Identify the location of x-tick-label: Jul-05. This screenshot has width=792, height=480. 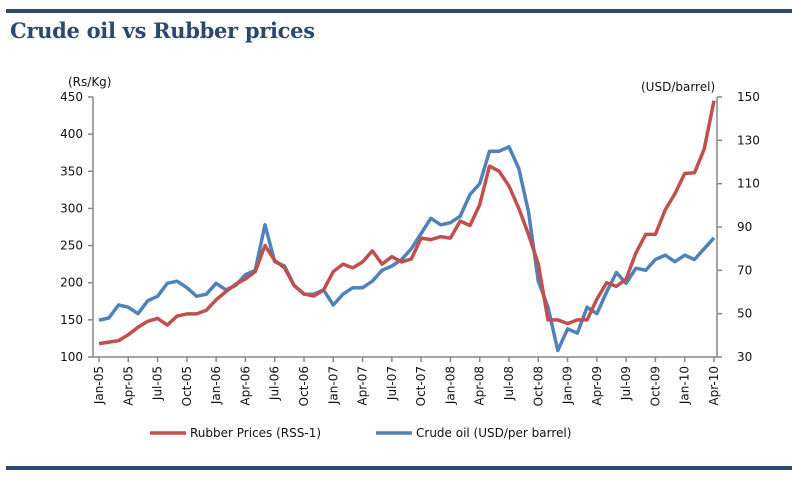
(158, 383).